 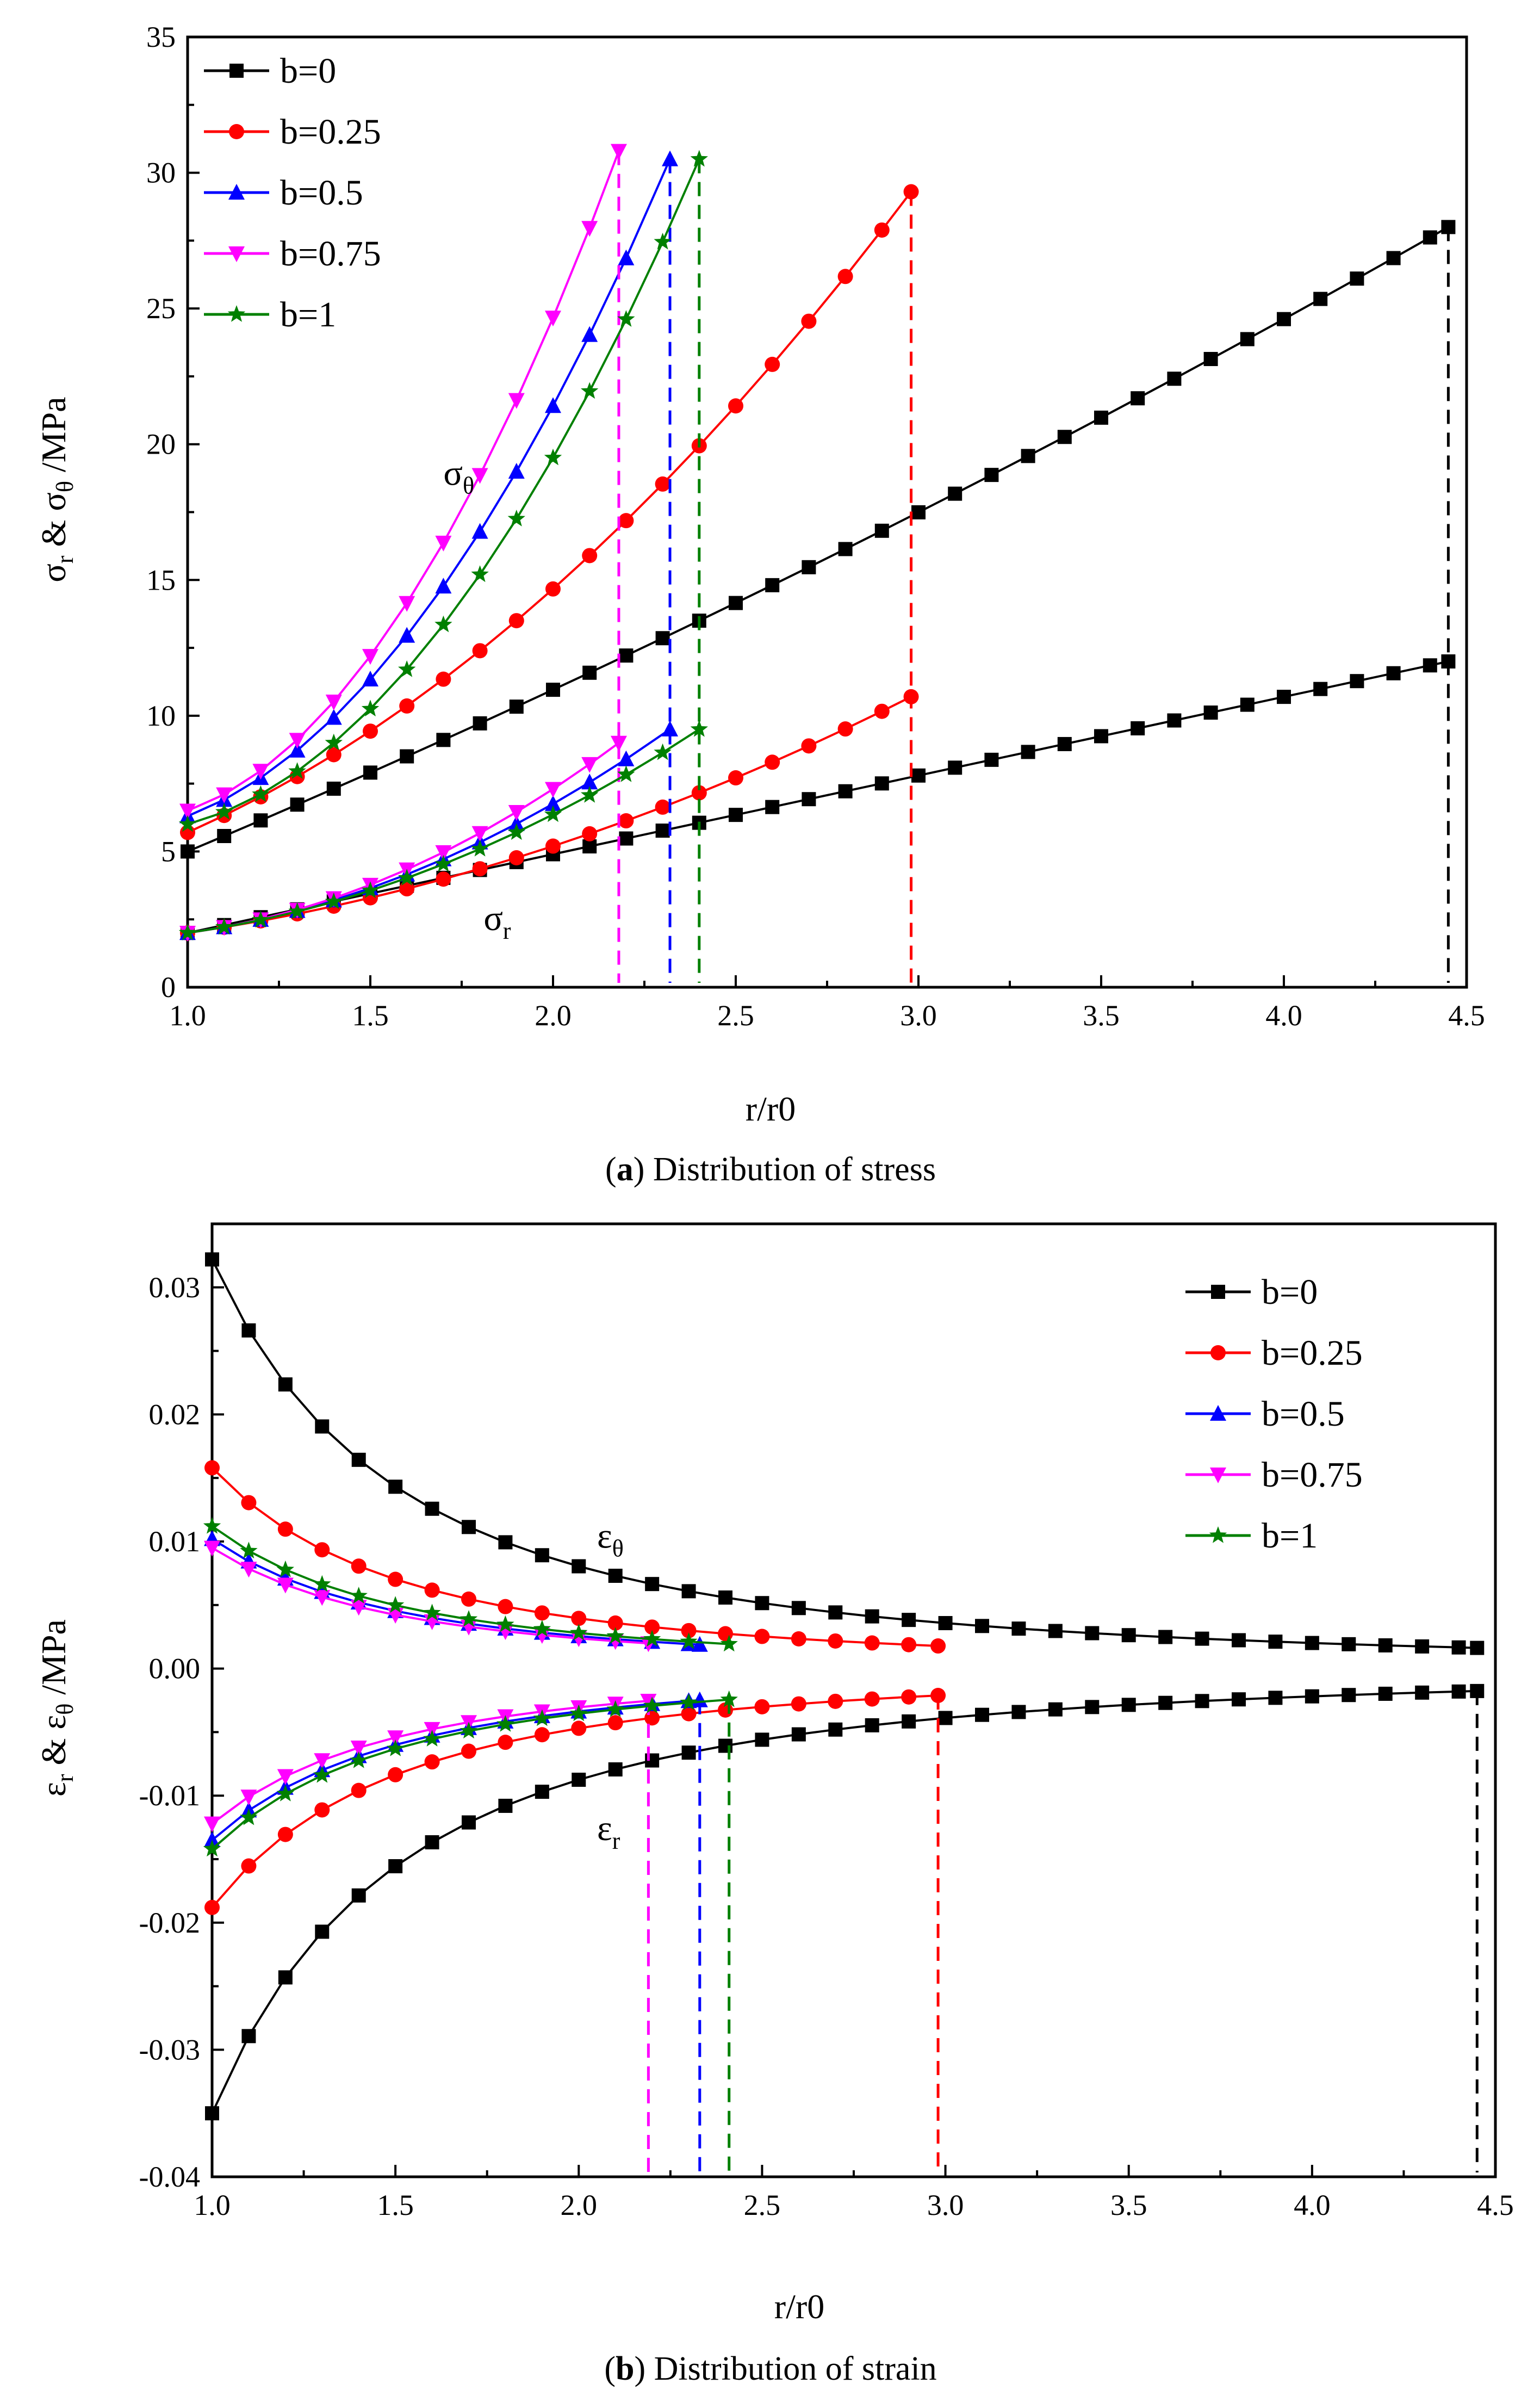 What do you see at coordinates (65, 559) in the screenshot?
I see `ylabel-sub: r` at bounding box center [65, 559].